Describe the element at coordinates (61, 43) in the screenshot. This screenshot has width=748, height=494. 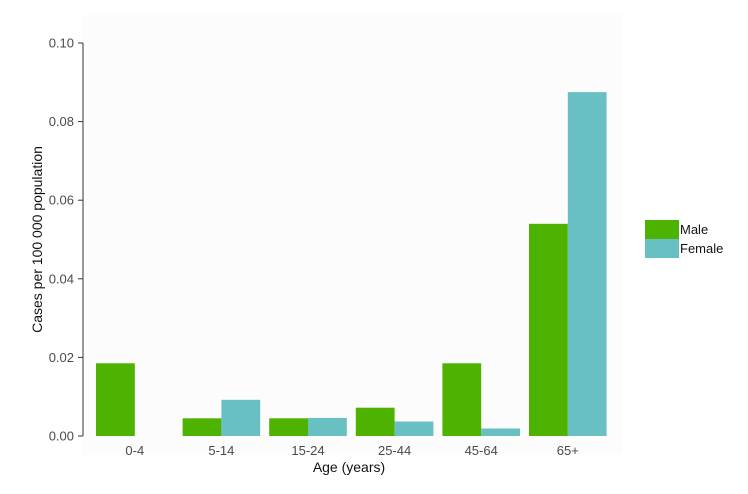
I see `y-tick-label: 0.10` at that location.